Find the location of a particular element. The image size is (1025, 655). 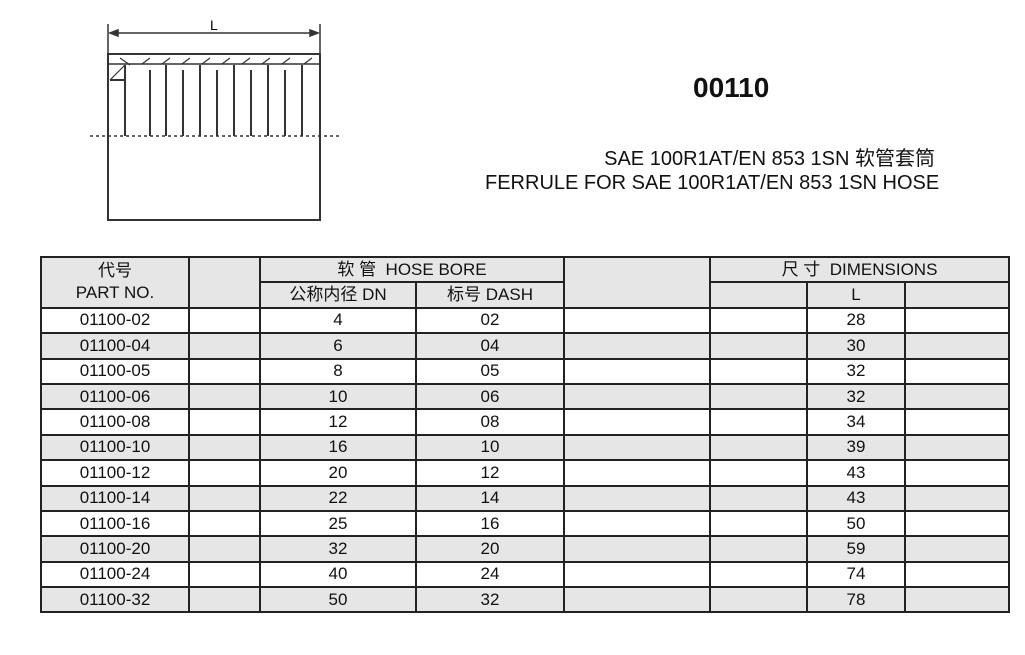

table-row: 01100-08 12 08 34 is located at coordinates (525, 422).